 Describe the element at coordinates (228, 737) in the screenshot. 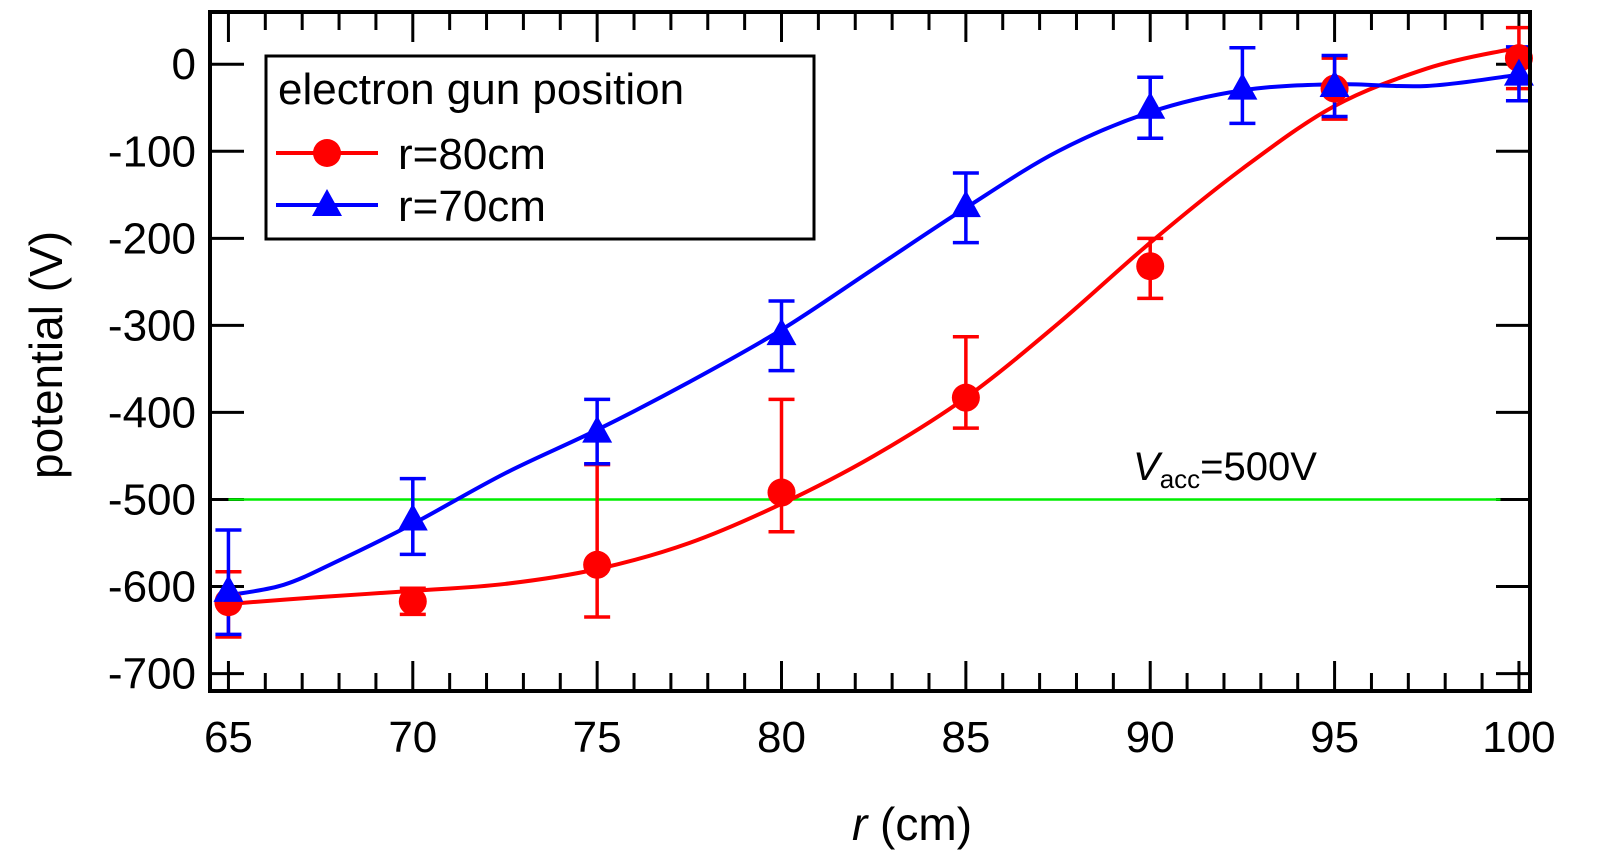

I see `x-tick-label: 65` at that location.